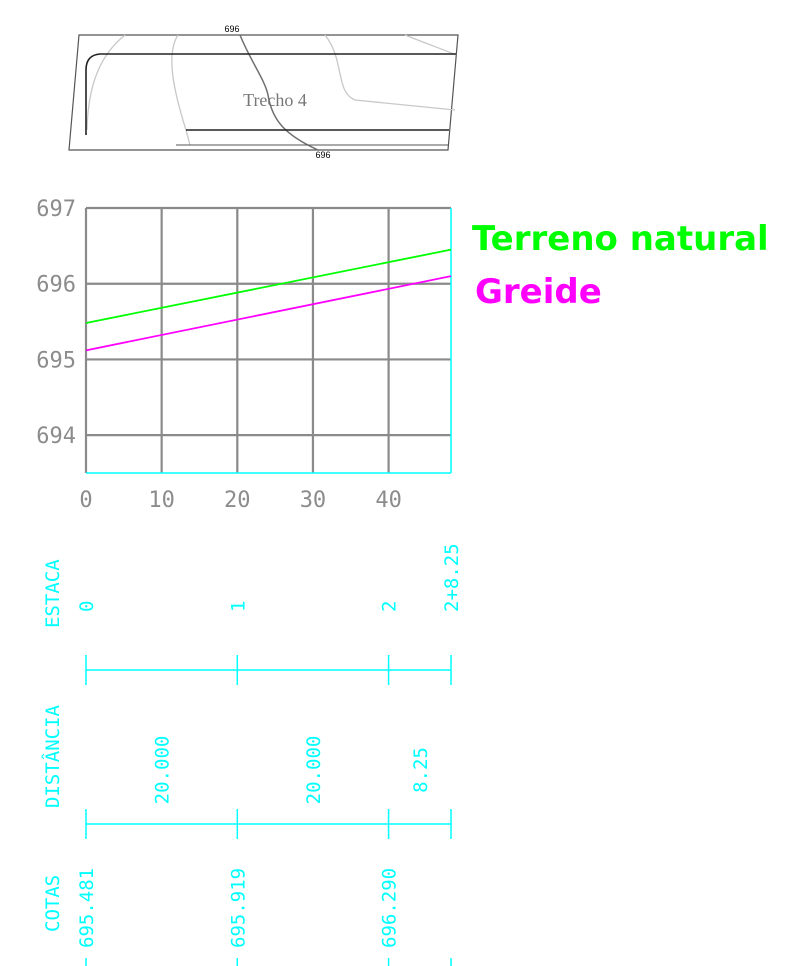  Describe the element at coordinates (313, 500) in the screenshot. I see `x-tick-label: 30` at that location.